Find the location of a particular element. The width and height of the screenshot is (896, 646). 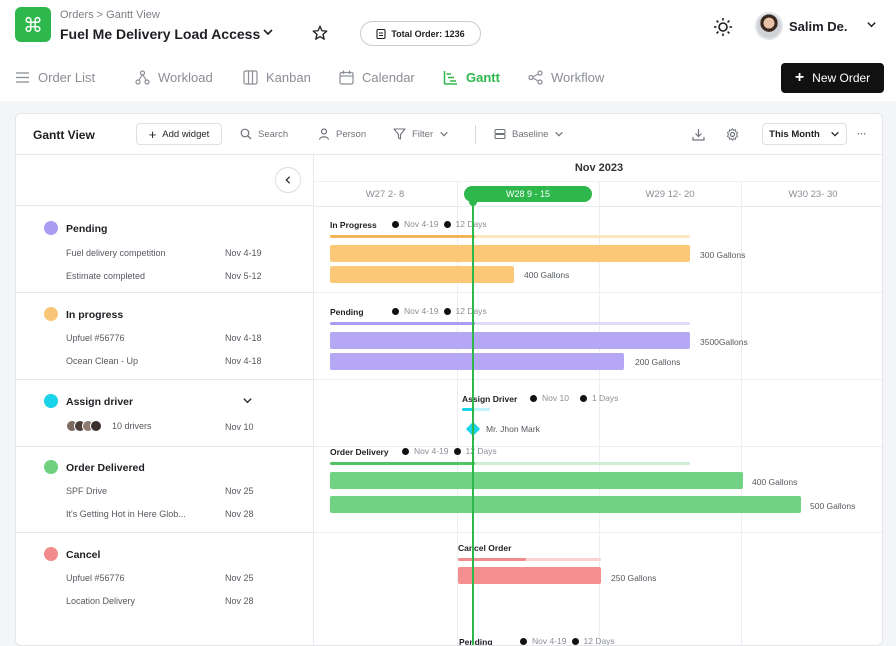

tab-kanban: Kanban is located at coordinates (277, 77).